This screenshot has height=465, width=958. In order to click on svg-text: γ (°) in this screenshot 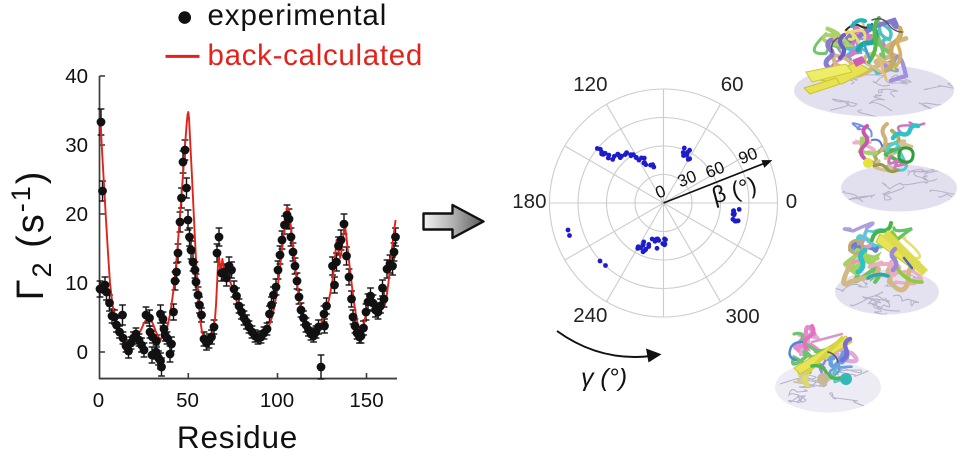, I will do `click(604, 378)`.